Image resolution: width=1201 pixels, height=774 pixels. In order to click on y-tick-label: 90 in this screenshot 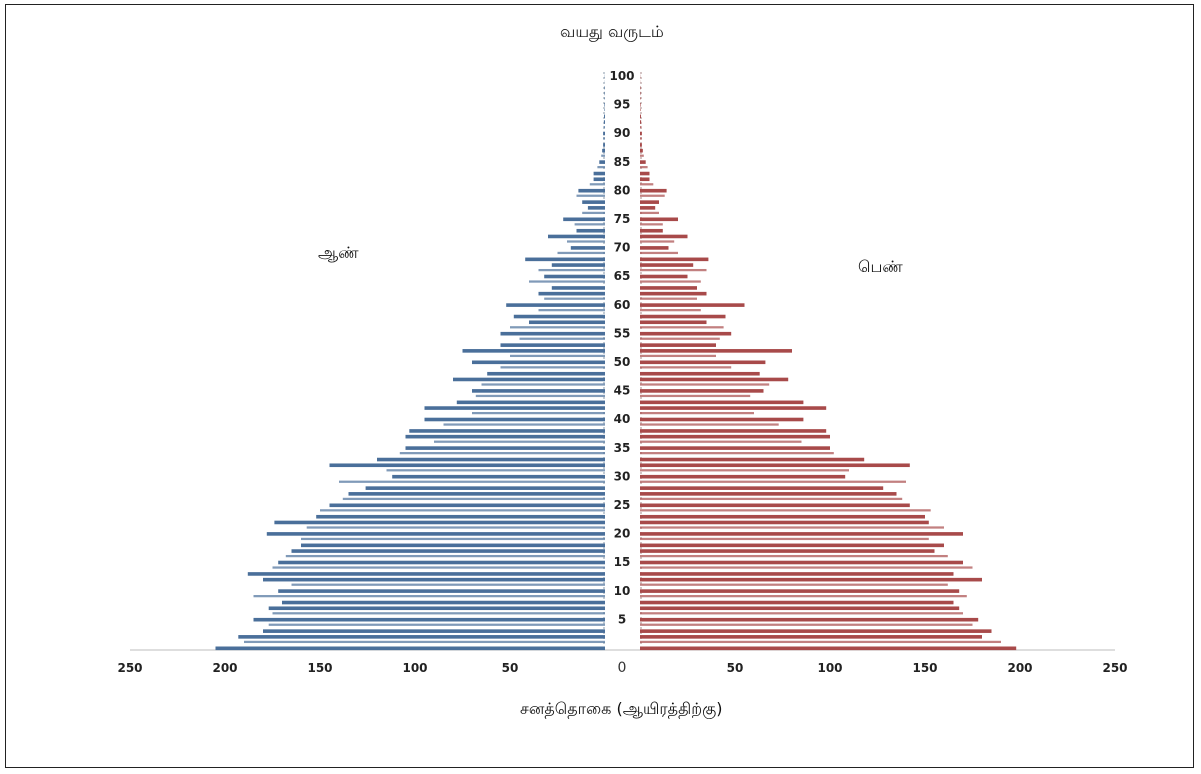, I will do `click(622, 133)`.